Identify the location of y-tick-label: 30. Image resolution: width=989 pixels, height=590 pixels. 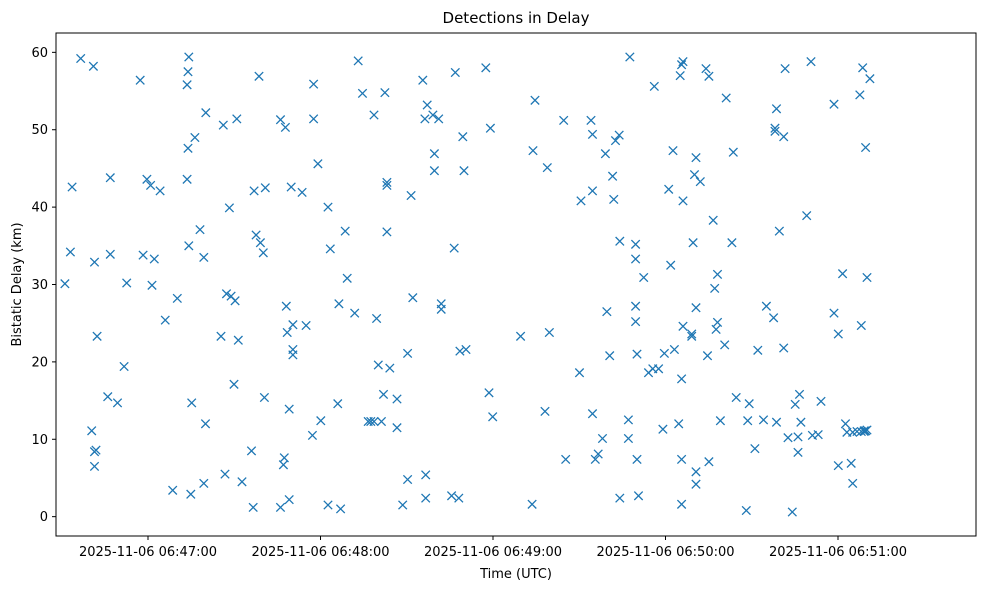
(39, 285).